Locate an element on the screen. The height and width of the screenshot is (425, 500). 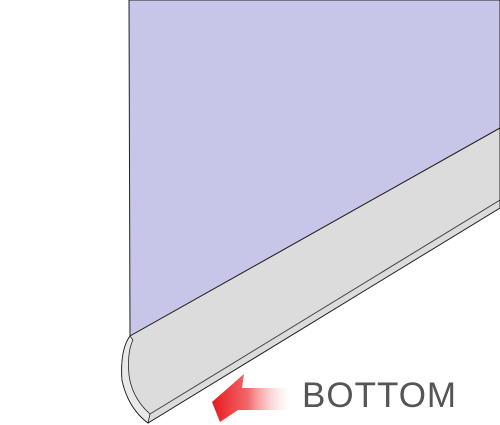
callout-label: BOTTOM is located at coordinates (379, 395).